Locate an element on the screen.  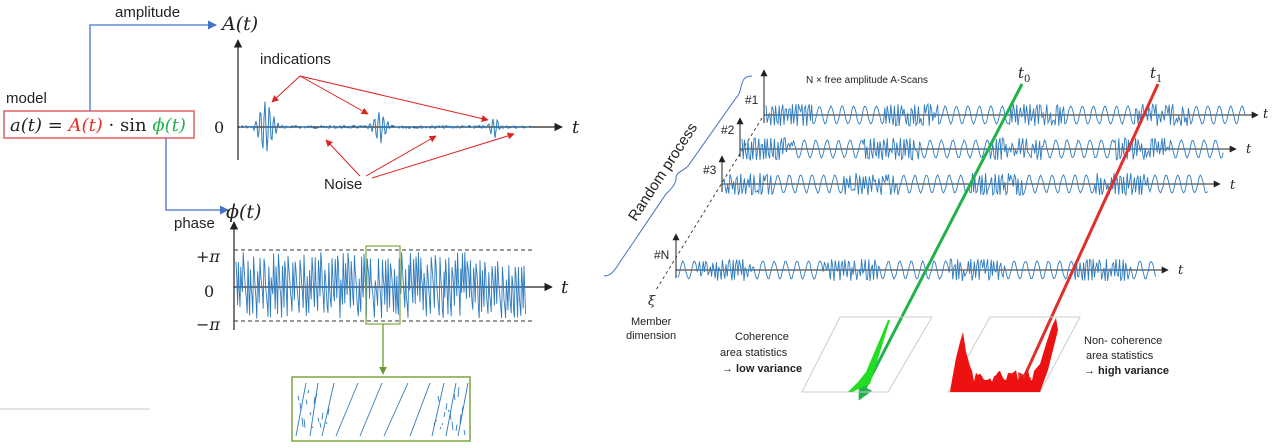
xi-label: ξ is located at coordinates (652, 301).